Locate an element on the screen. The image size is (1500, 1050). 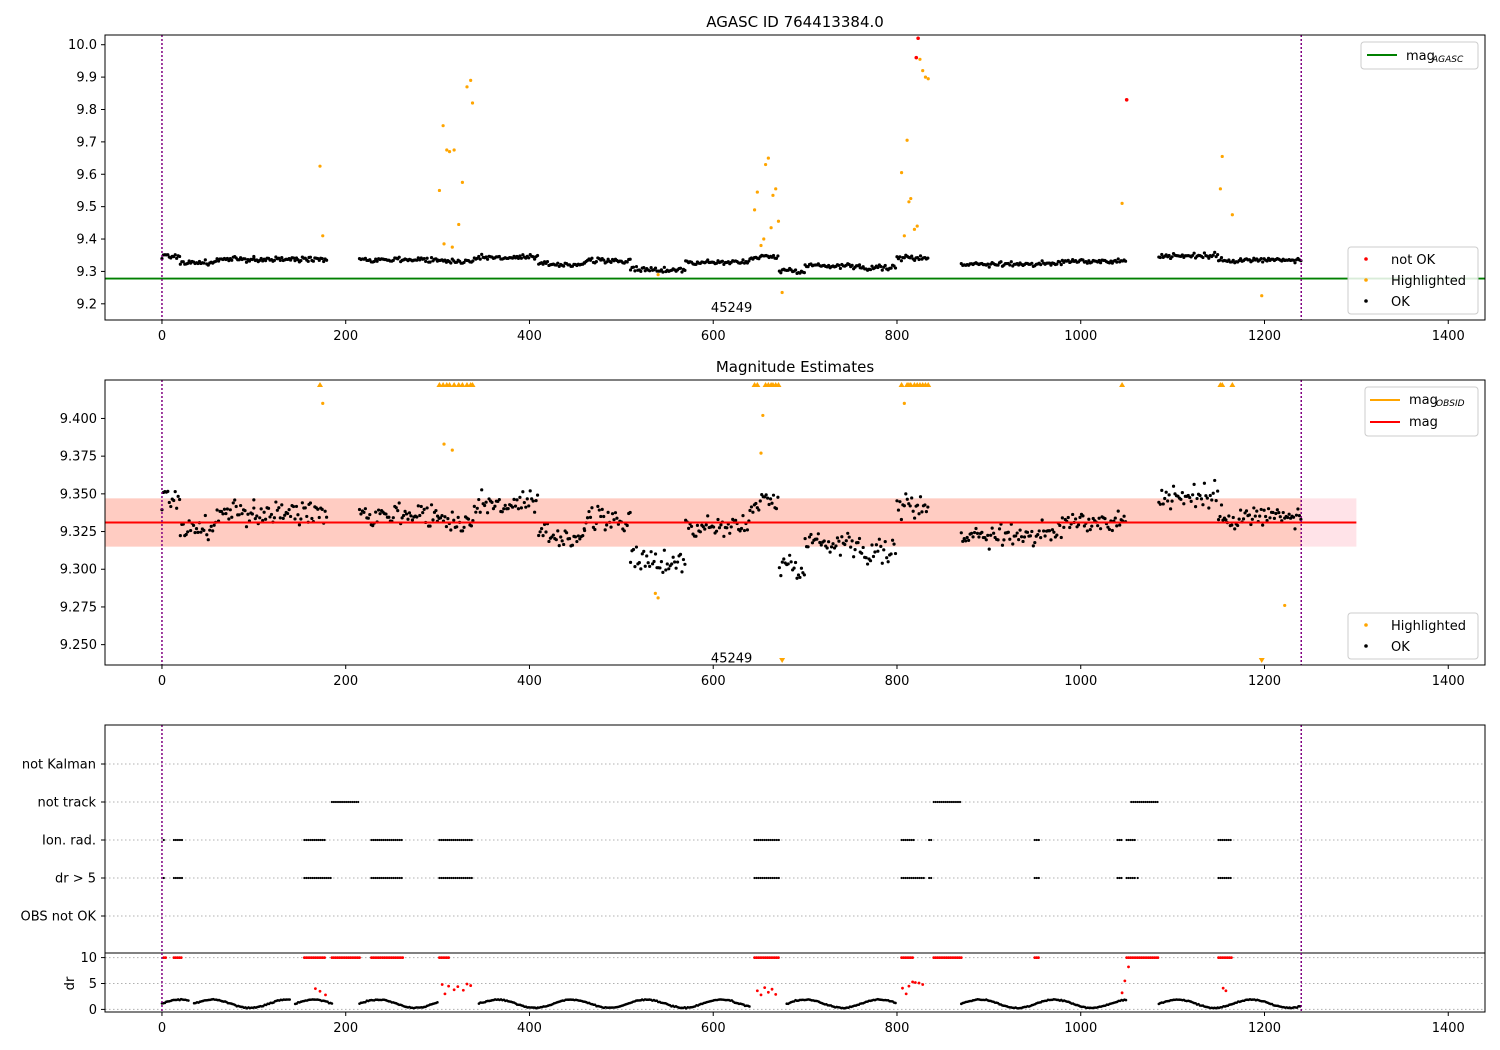
legend-label: mag is located at coordinates (1420, 56).